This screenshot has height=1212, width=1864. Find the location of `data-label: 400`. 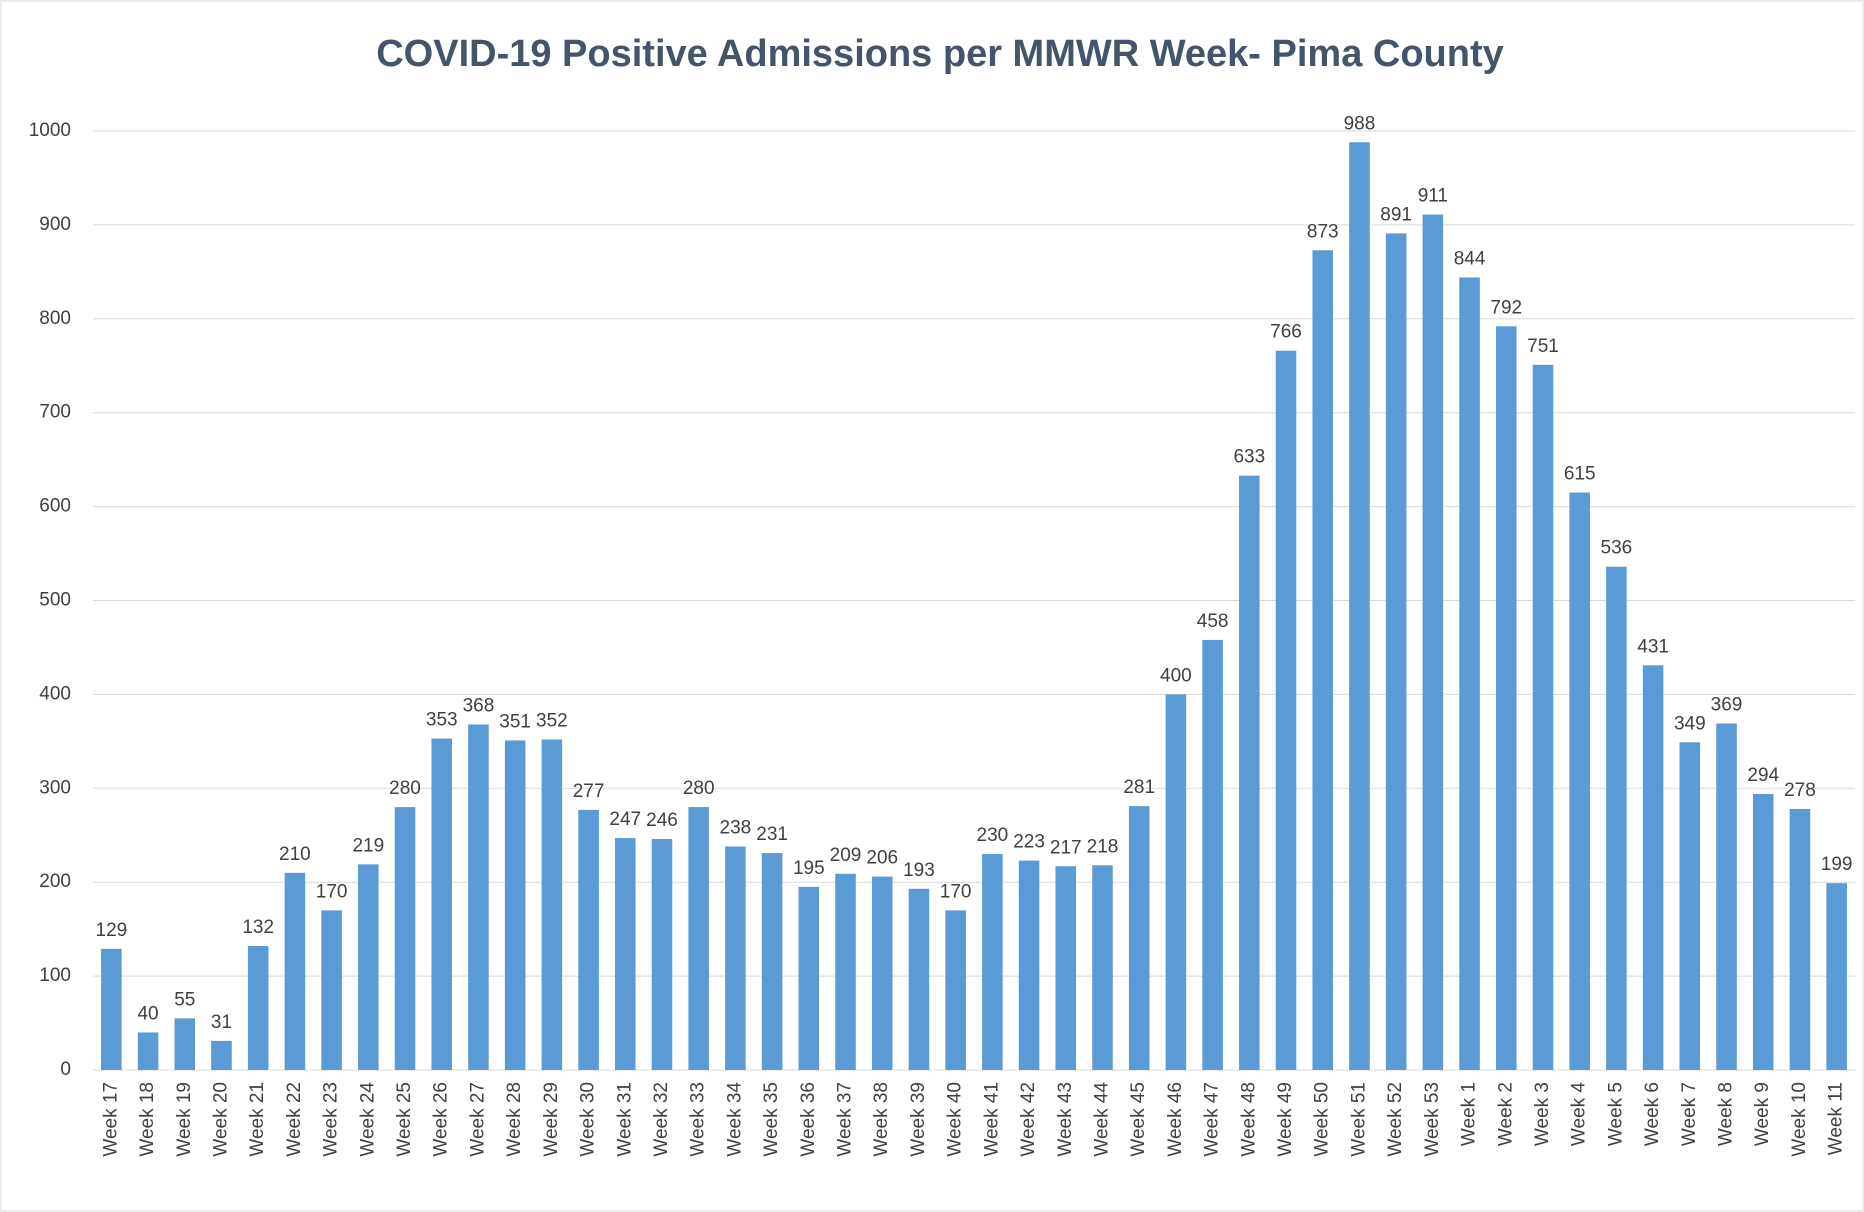

data-label: 400 is located at coordinates (1176, 675).